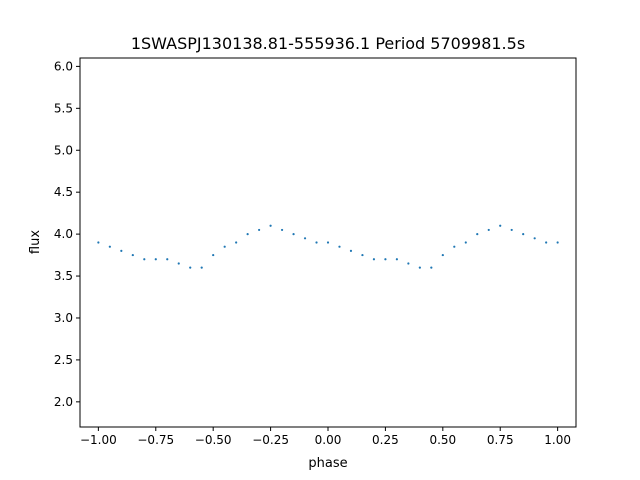 The image size is (640, 480). What do you see at coordinates (557, 440) in the screenshot?
I see `x-tick-label: 1.00` at bounding box center [557, 440].